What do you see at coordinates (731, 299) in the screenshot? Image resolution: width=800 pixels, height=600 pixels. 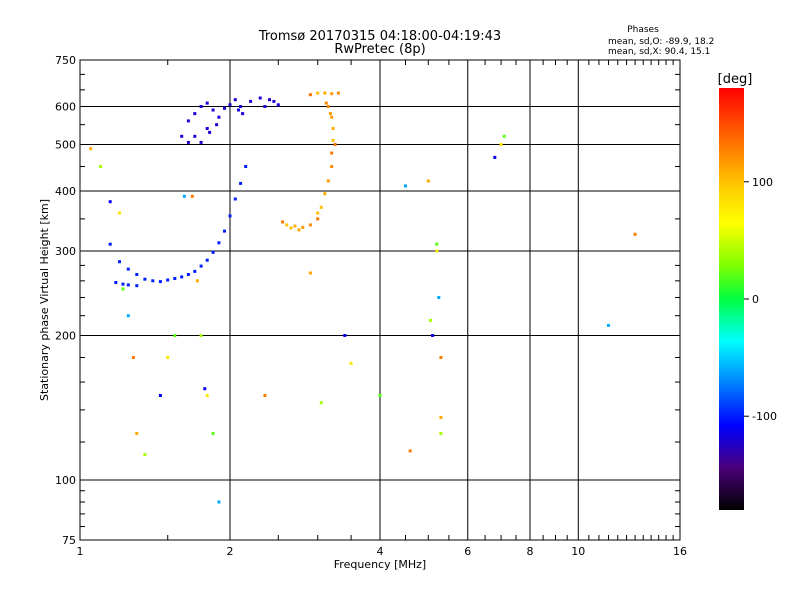 I see `colorbar` at bounding box center [731, 299].